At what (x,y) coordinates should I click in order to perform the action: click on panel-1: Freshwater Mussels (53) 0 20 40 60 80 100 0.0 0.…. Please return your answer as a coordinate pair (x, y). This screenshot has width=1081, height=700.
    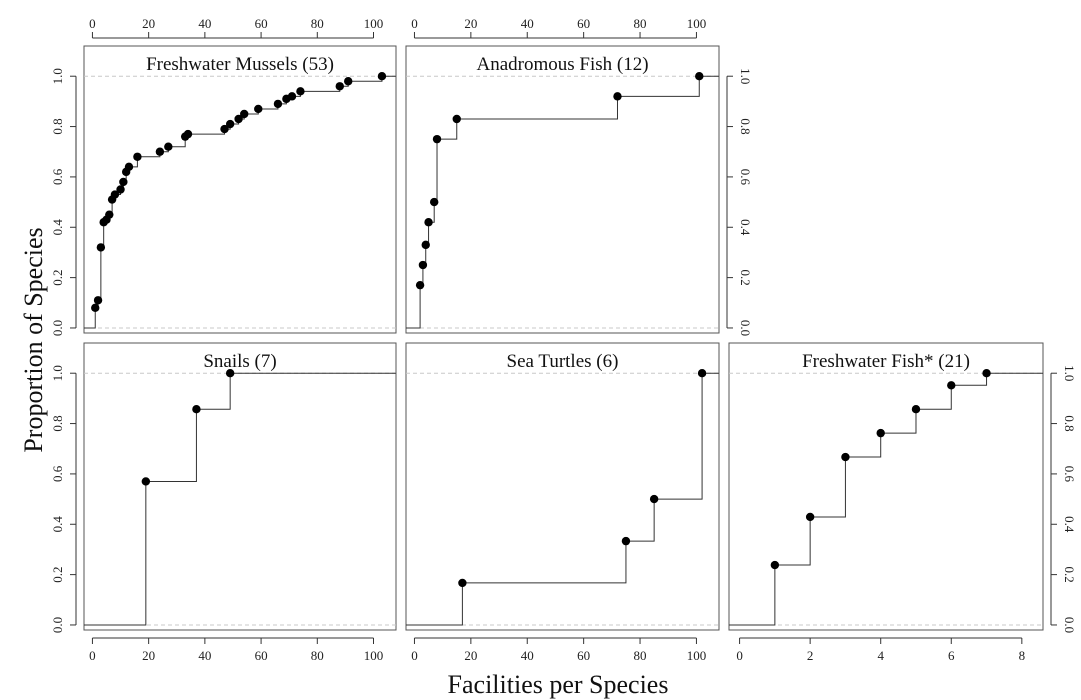
    Looking at the image, I should click on (223, 176).